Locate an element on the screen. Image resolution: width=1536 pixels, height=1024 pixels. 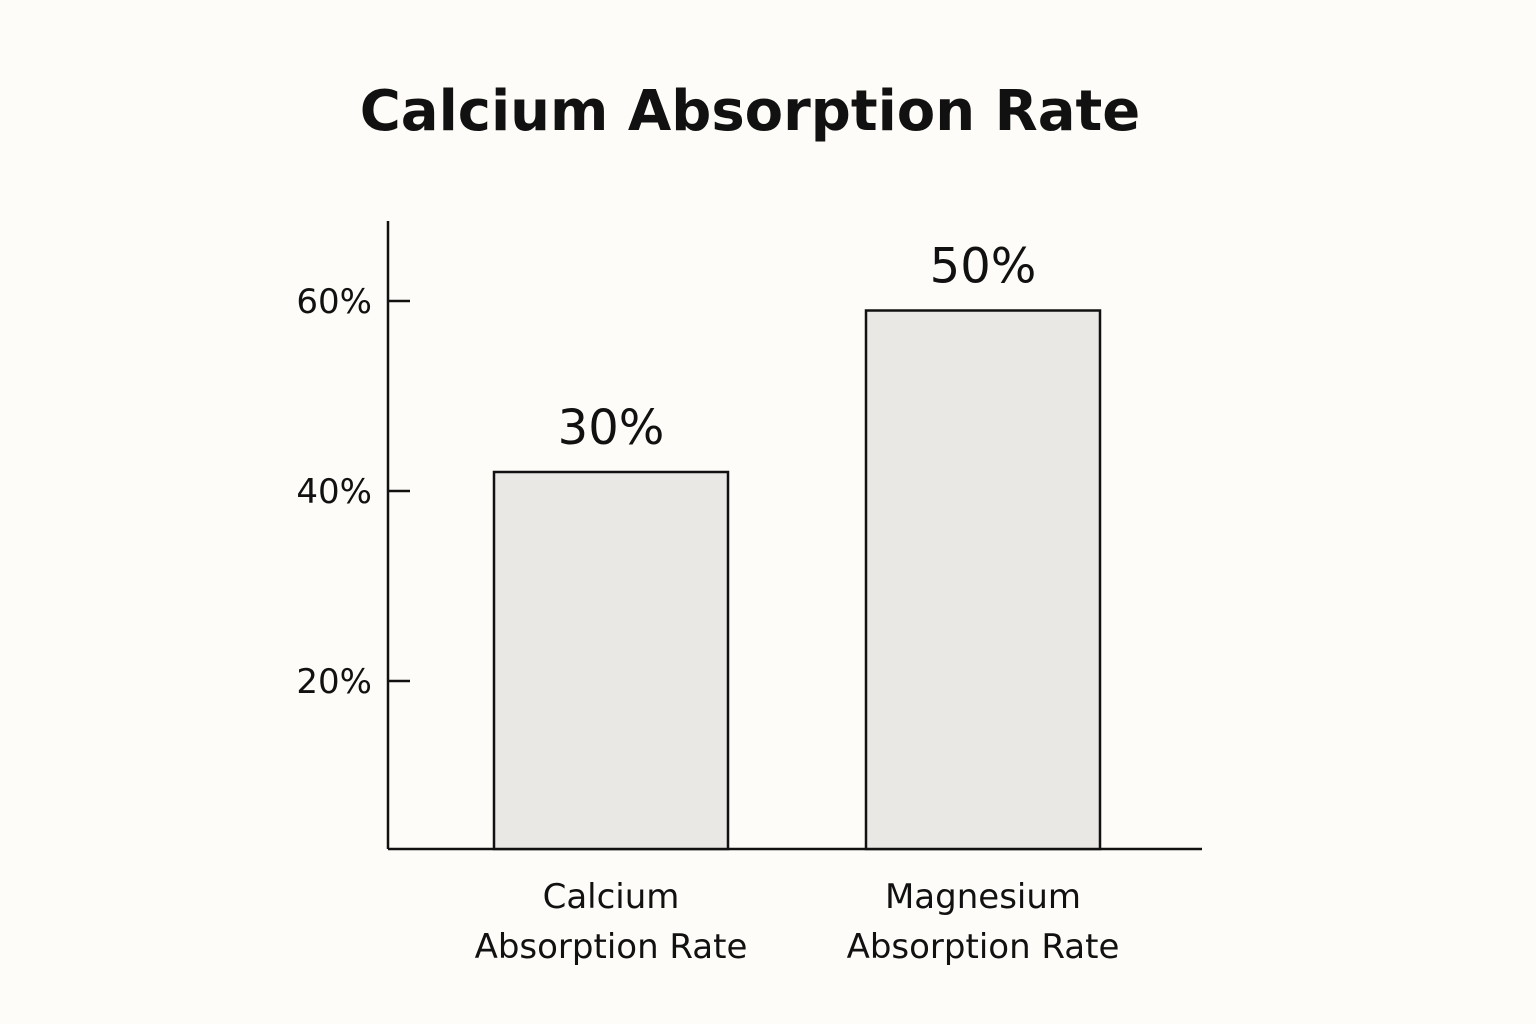
bar-value-label: 30% is located at coordinates (611, 428).